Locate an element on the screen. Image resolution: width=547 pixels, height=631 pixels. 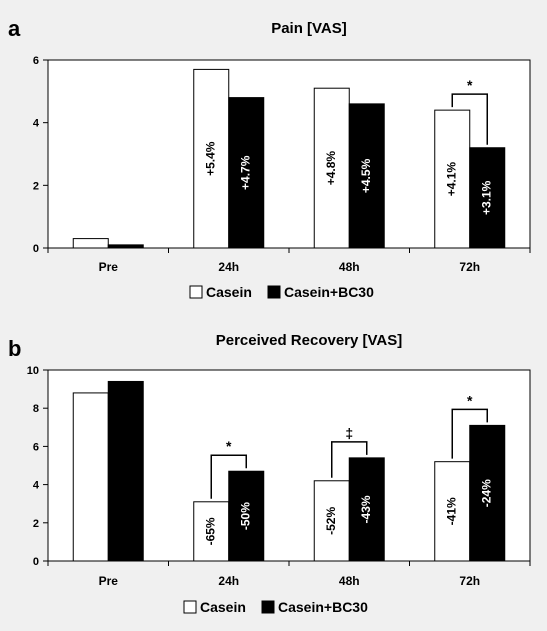
y-tick-label: 8 is located at coordinates (36, 409).